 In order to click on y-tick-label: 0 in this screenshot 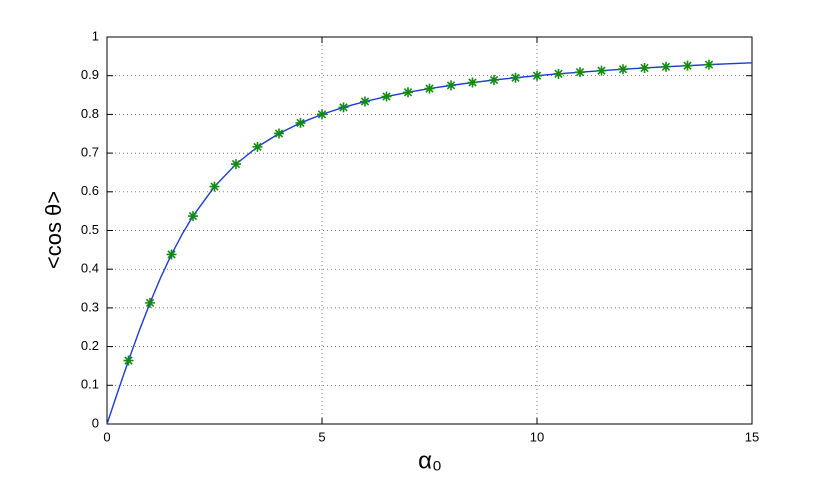, I will do `click(95, 422)`.